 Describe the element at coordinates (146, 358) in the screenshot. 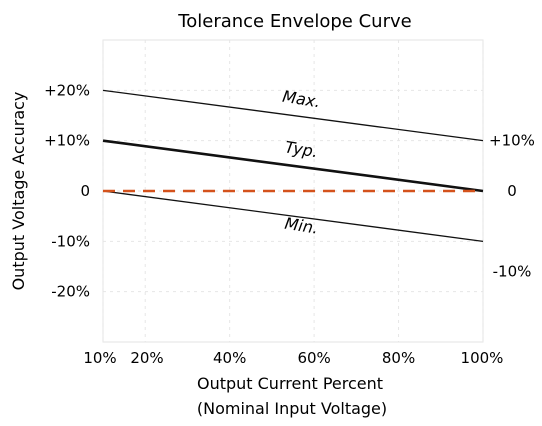

I see `x-tick-label: 20%` at that location.